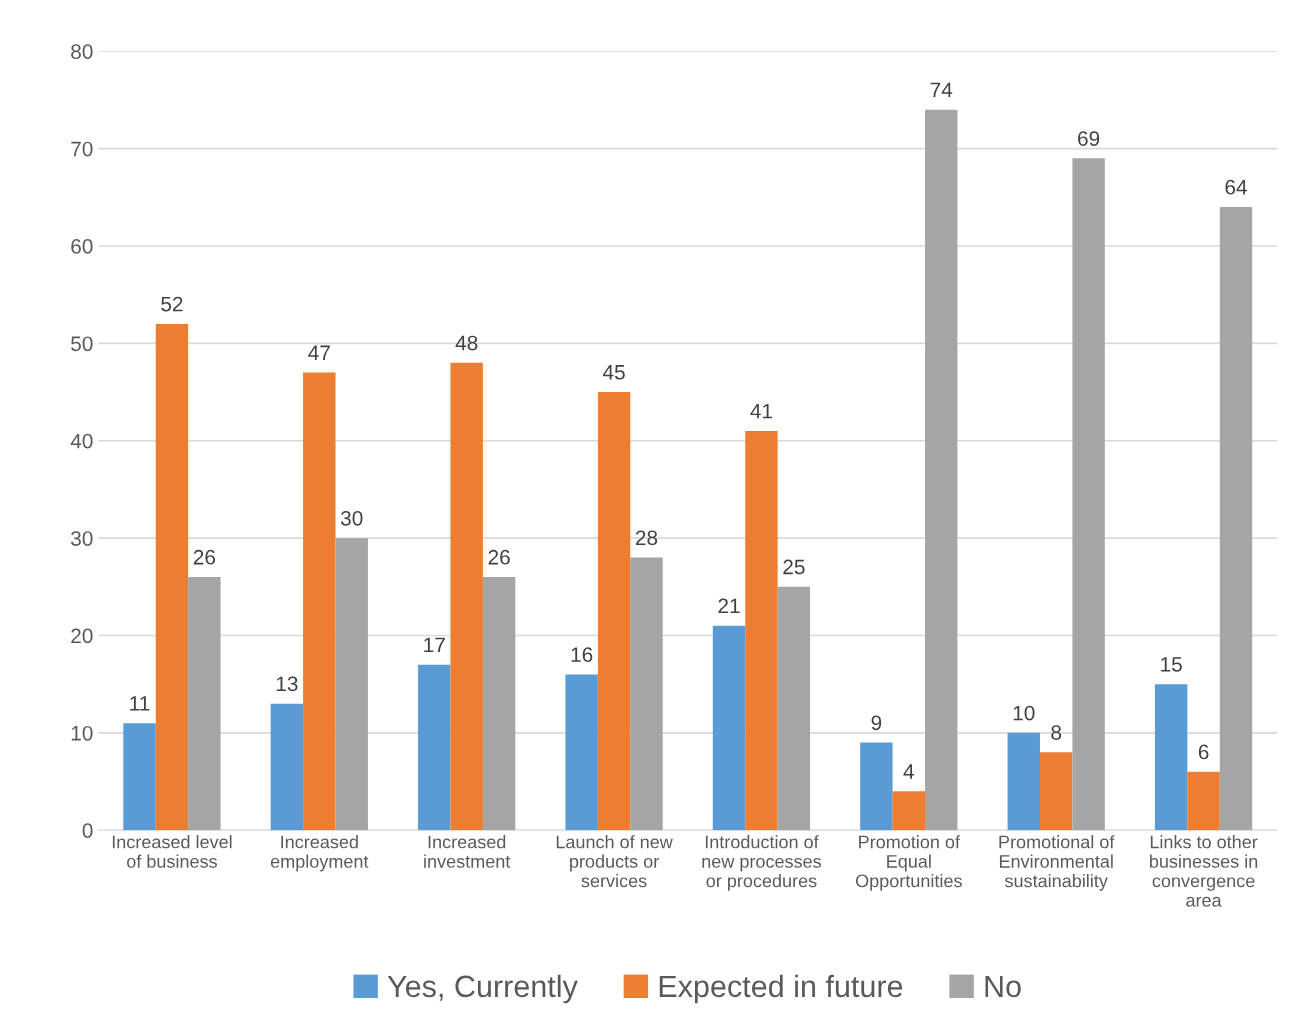 The width and height of the screenshot is (1310, 1025). Describe the element at coordinates (319, 853) in the screenshot. I see `x-tick-label: Increased employment` at that location.